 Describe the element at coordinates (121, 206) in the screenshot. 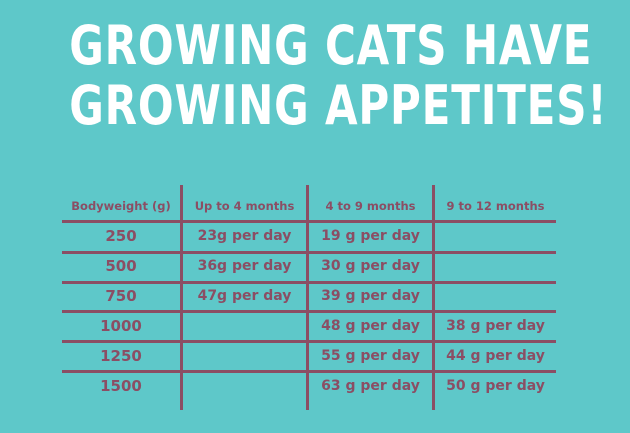

I see `header-bodyweight: Bodyweight (g)` at that location.